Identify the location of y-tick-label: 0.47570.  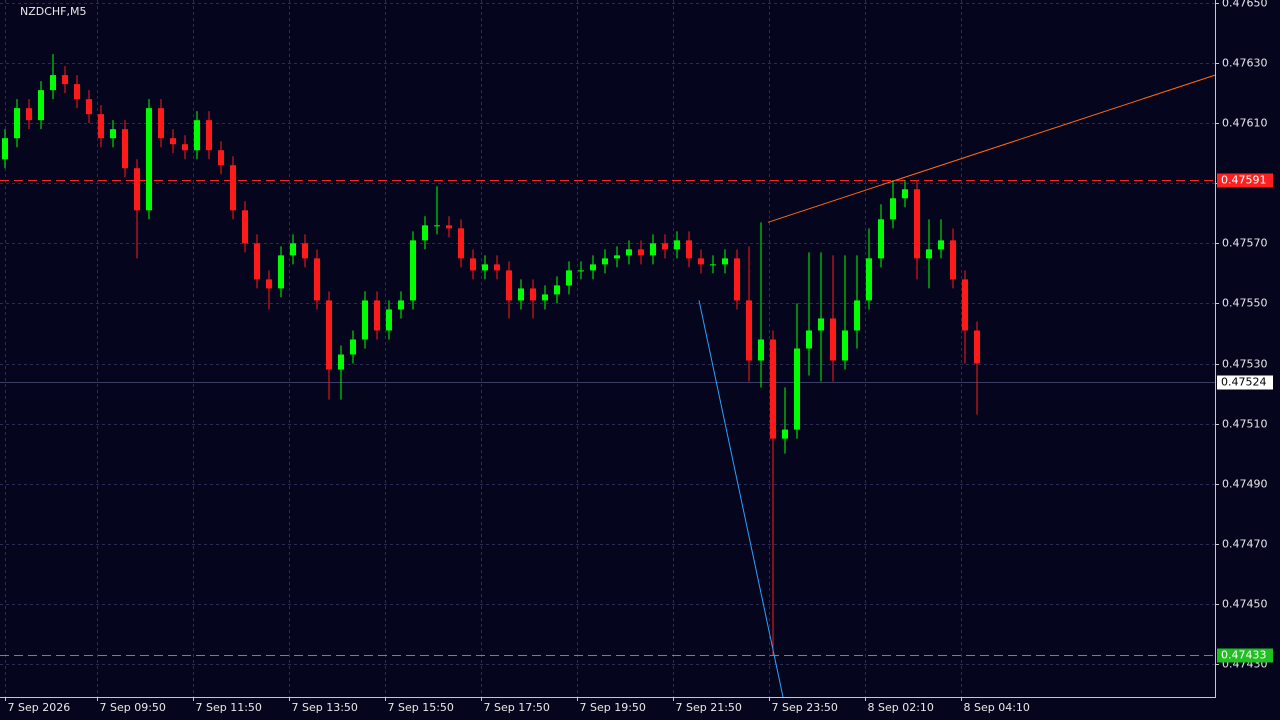
(1245, 243).